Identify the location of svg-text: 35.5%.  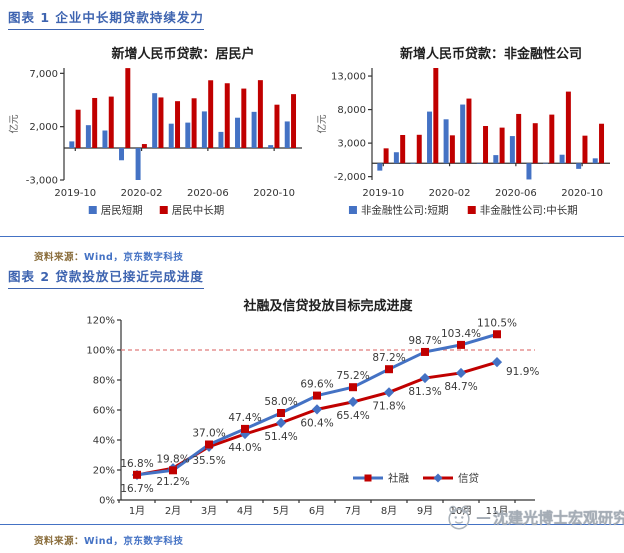
(208, 461).